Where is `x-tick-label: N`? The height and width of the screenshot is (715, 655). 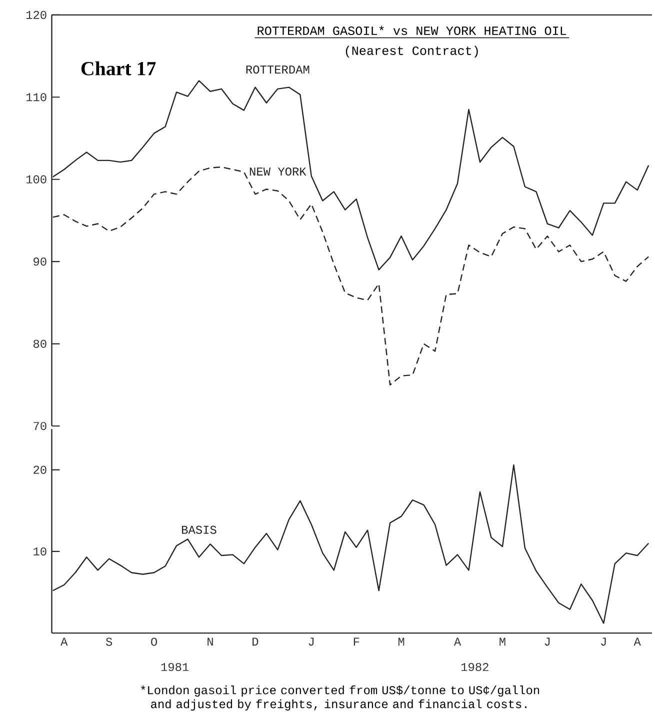
x-tick-label: N is located at coordinates (210, 642).